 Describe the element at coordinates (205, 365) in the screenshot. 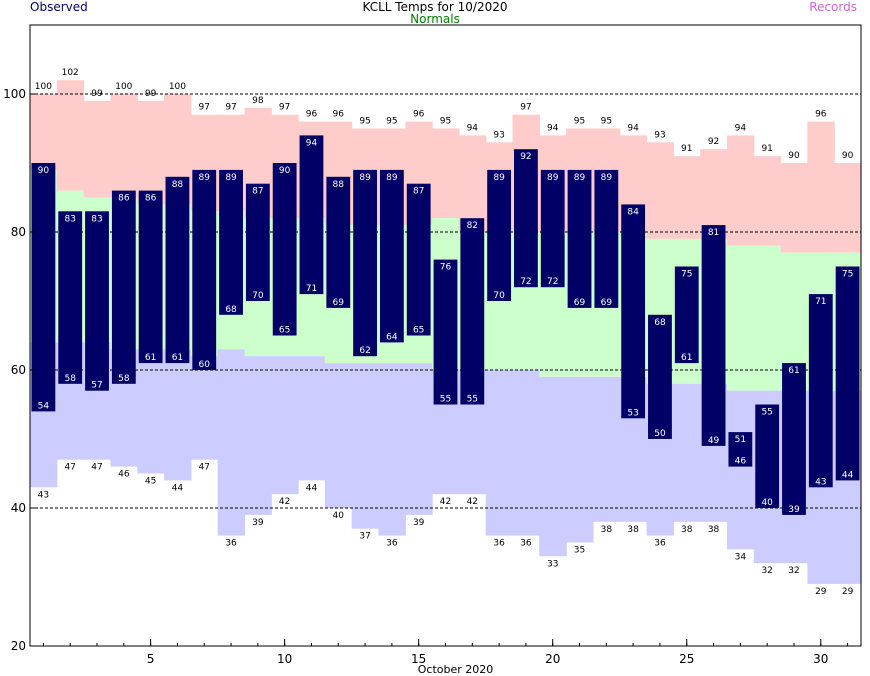

I see `observed-low-label: 60` at that location.